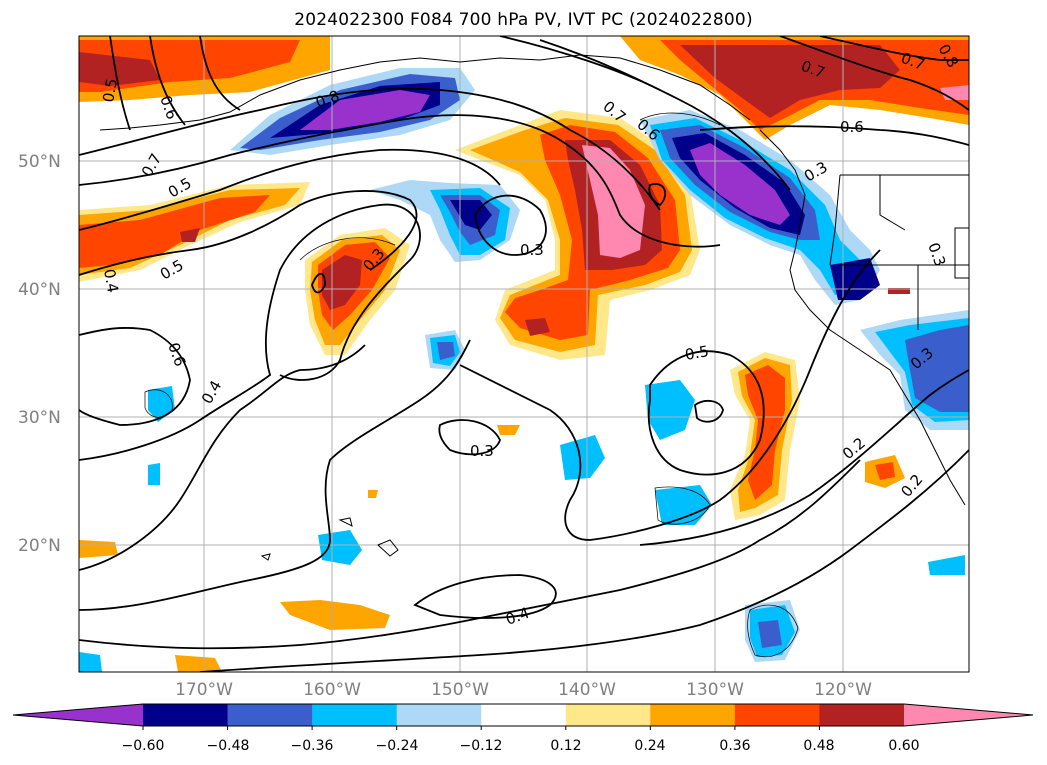 The height and width of the screenshot is (765, 1047). Describe the element at coordinates (587, 690) in the screenshot. I see `lon-label-140w: 140°W` at that location.